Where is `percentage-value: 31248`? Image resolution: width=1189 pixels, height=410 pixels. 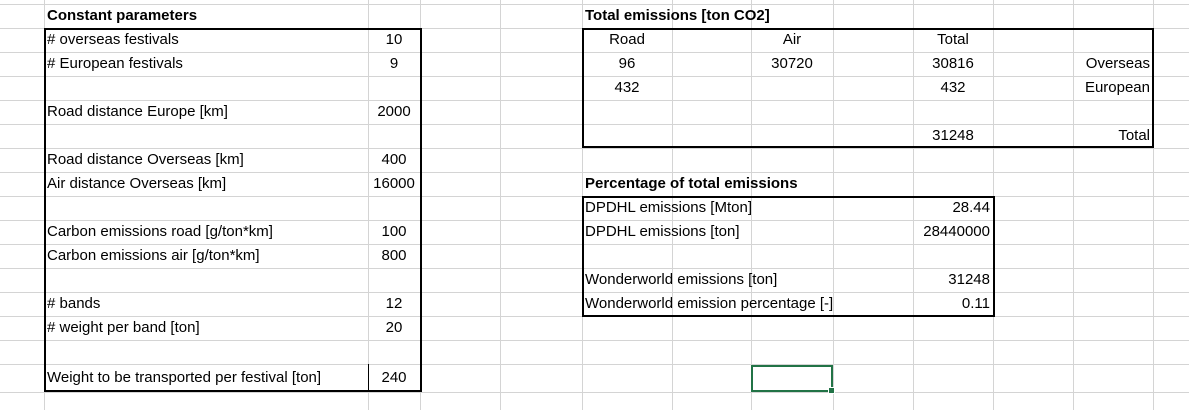 percentage-value: 31248 is located at coordinates (969, 279).